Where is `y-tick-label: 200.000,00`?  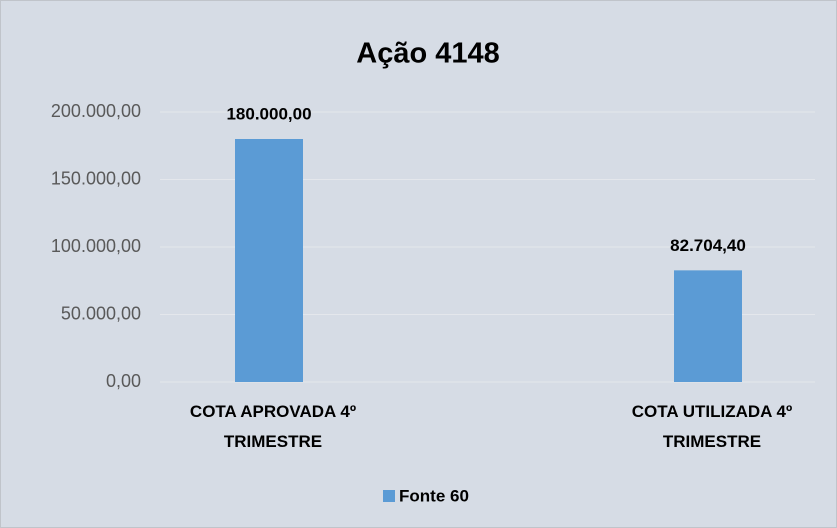 y-tick-label: 200.000,00 is located at coordinates (96, 111).